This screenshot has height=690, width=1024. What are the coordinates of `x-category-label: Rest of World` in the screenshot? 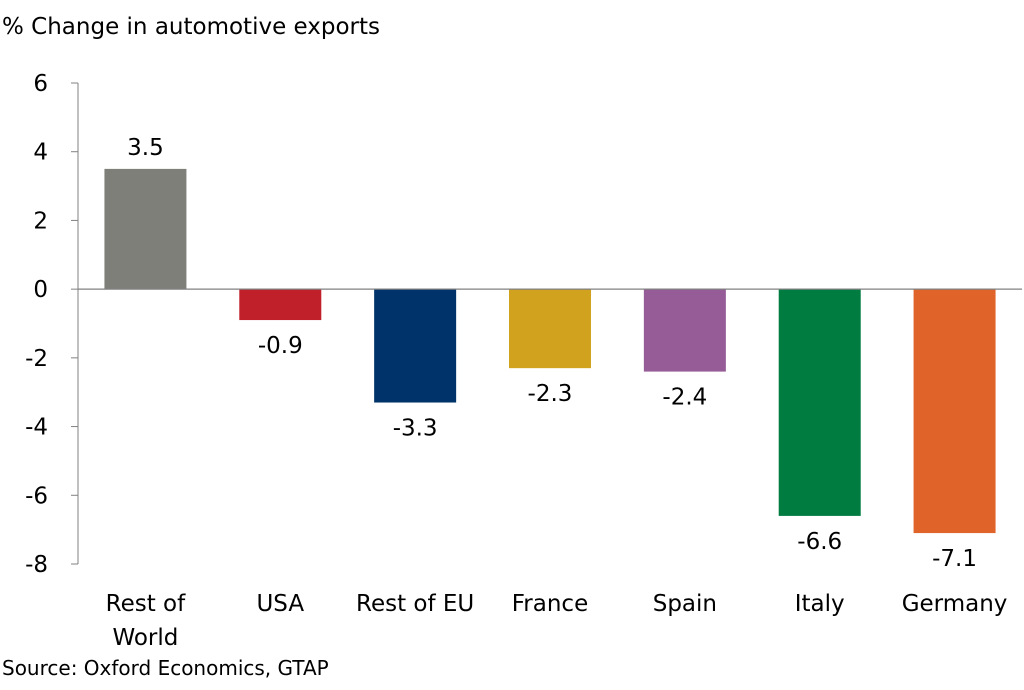 It's located at (146, 620).